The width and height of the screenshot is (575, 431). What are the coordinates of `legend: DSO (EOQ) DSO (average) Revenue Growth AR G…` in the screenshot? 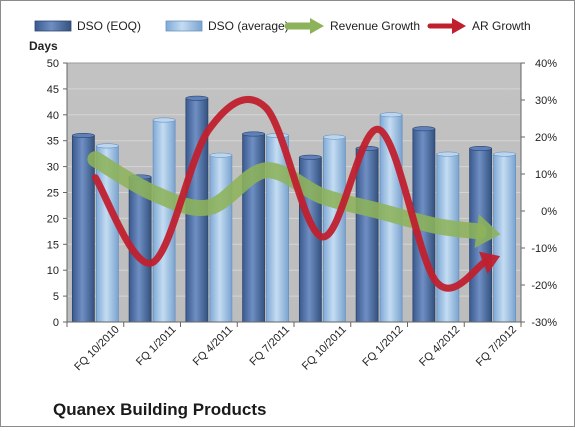 It's located at (282, 26).